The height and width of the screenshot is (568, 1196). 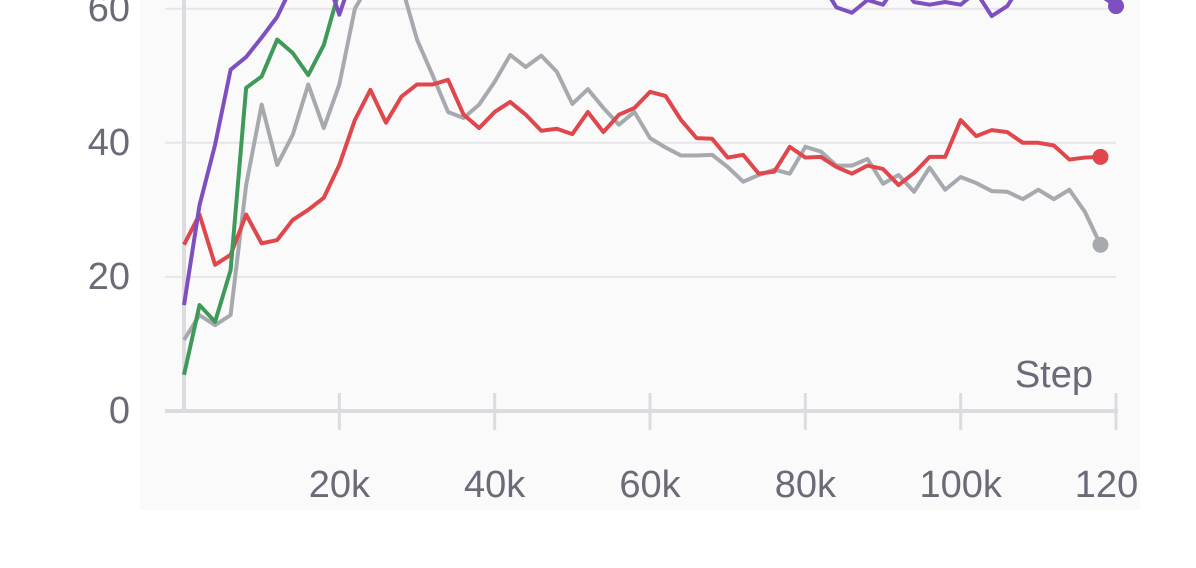 I want to click on series-line, so click(x=260, y=188).